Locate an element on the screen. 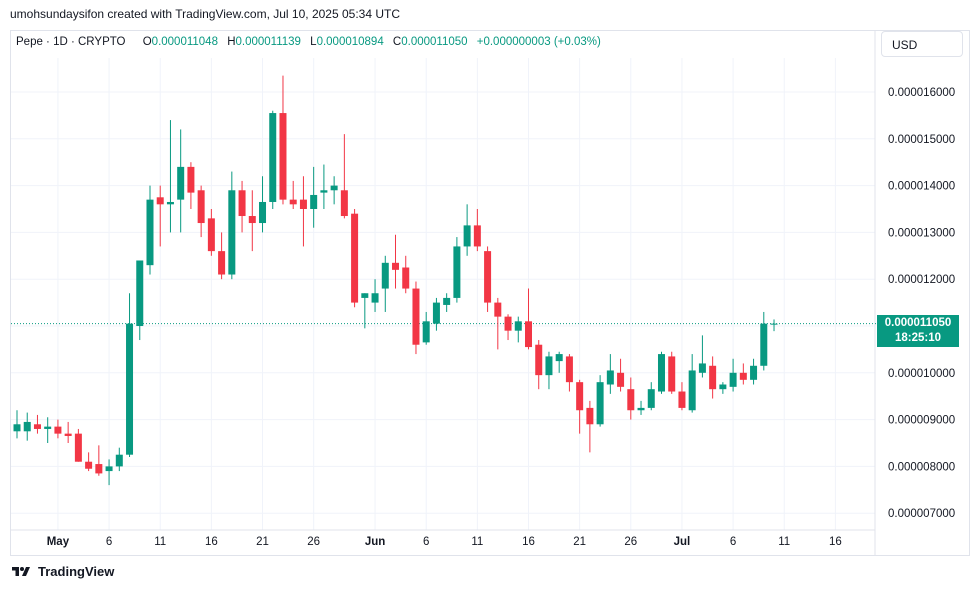 This screenshot has width=980, height=590. close-label: C is located at coordinates (397, 42).